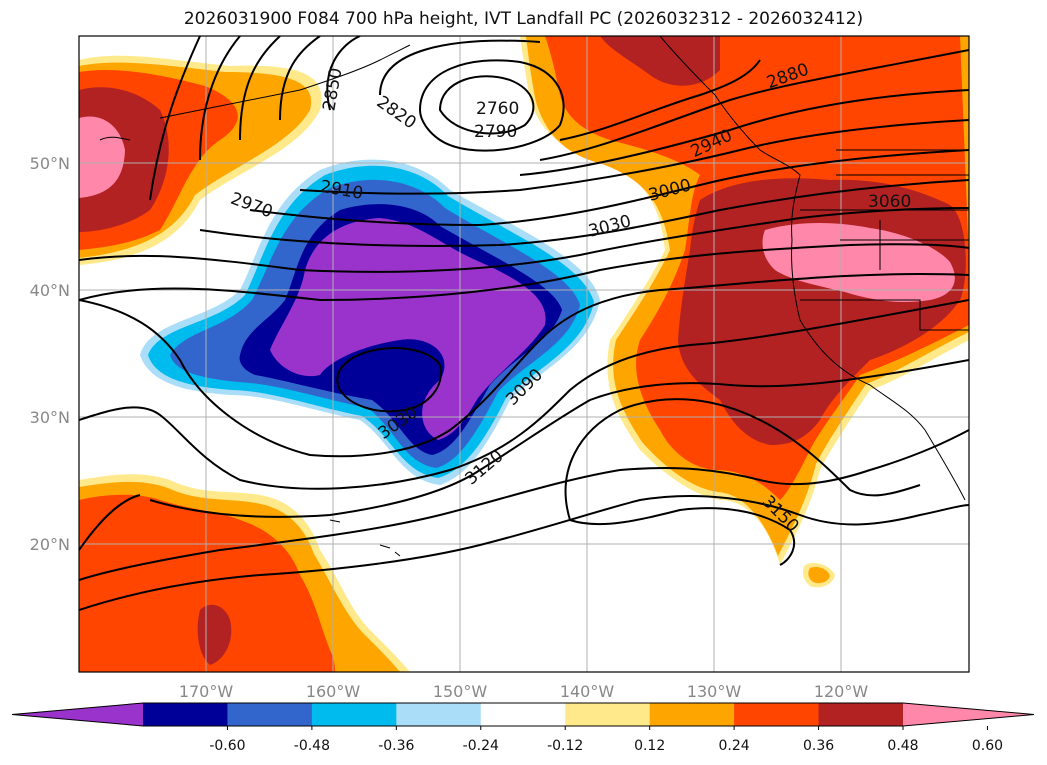 The height and width of the screenshot is (765, 1047). What do you see at coordinates (460, 691) in the screenshot?
I see `lon-label-150w: 150°W` at bounding box center [460, 691].